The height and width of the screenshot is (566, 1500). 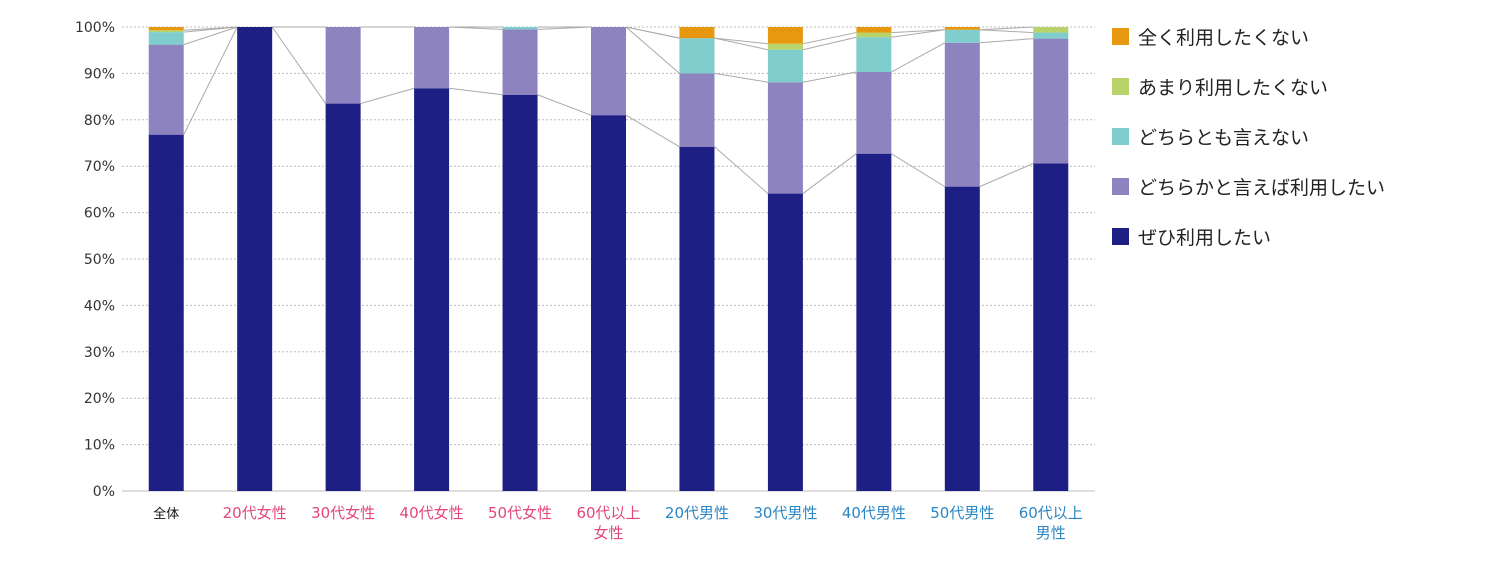 What do you see at coordinates (104, 492) in the screenshot?
I see `y-tick-label: 0%` at bounding box center [104, 492].